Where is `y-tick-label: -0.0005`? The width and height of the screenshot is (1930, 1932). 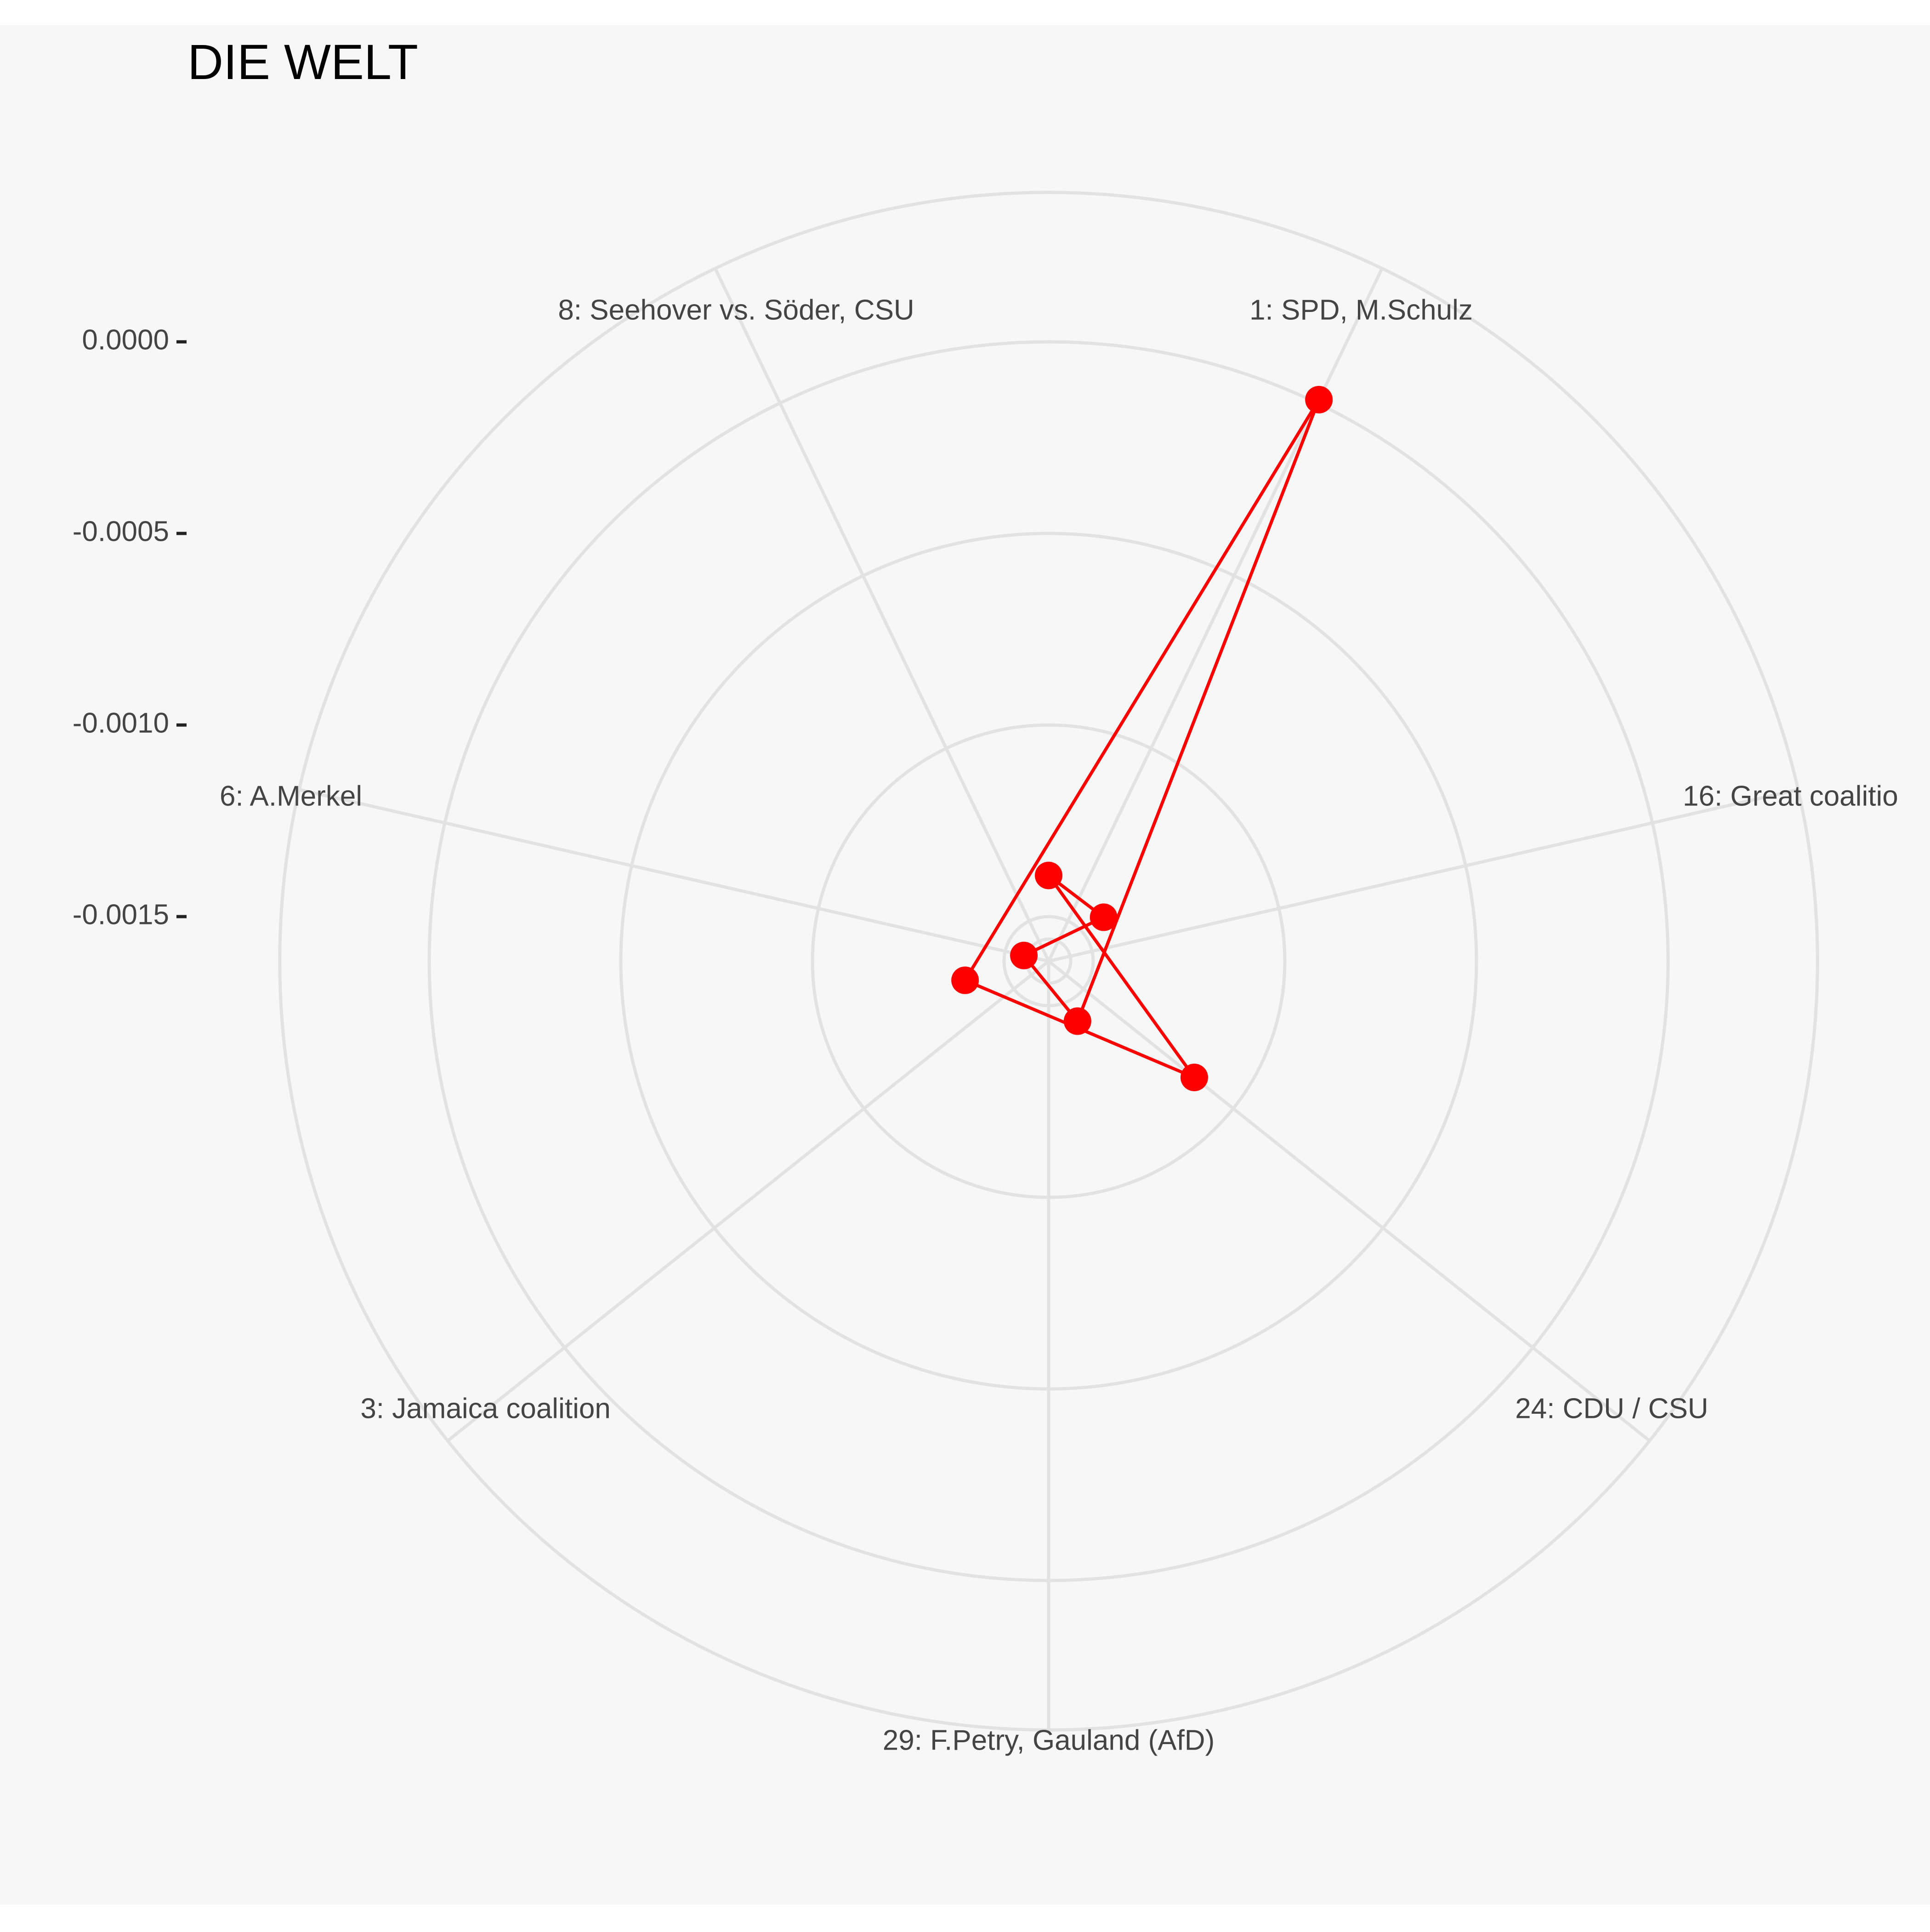
y-tick-label: -0.0005 is located at coordinates (121, 531).